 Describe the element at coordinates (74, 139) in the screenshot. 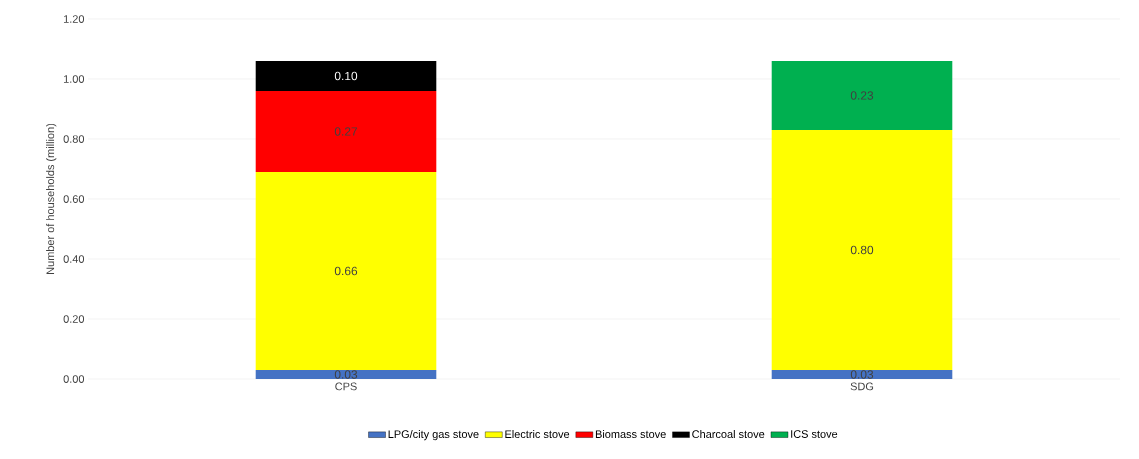

I see `y-tick-label: 0.80` at that location.